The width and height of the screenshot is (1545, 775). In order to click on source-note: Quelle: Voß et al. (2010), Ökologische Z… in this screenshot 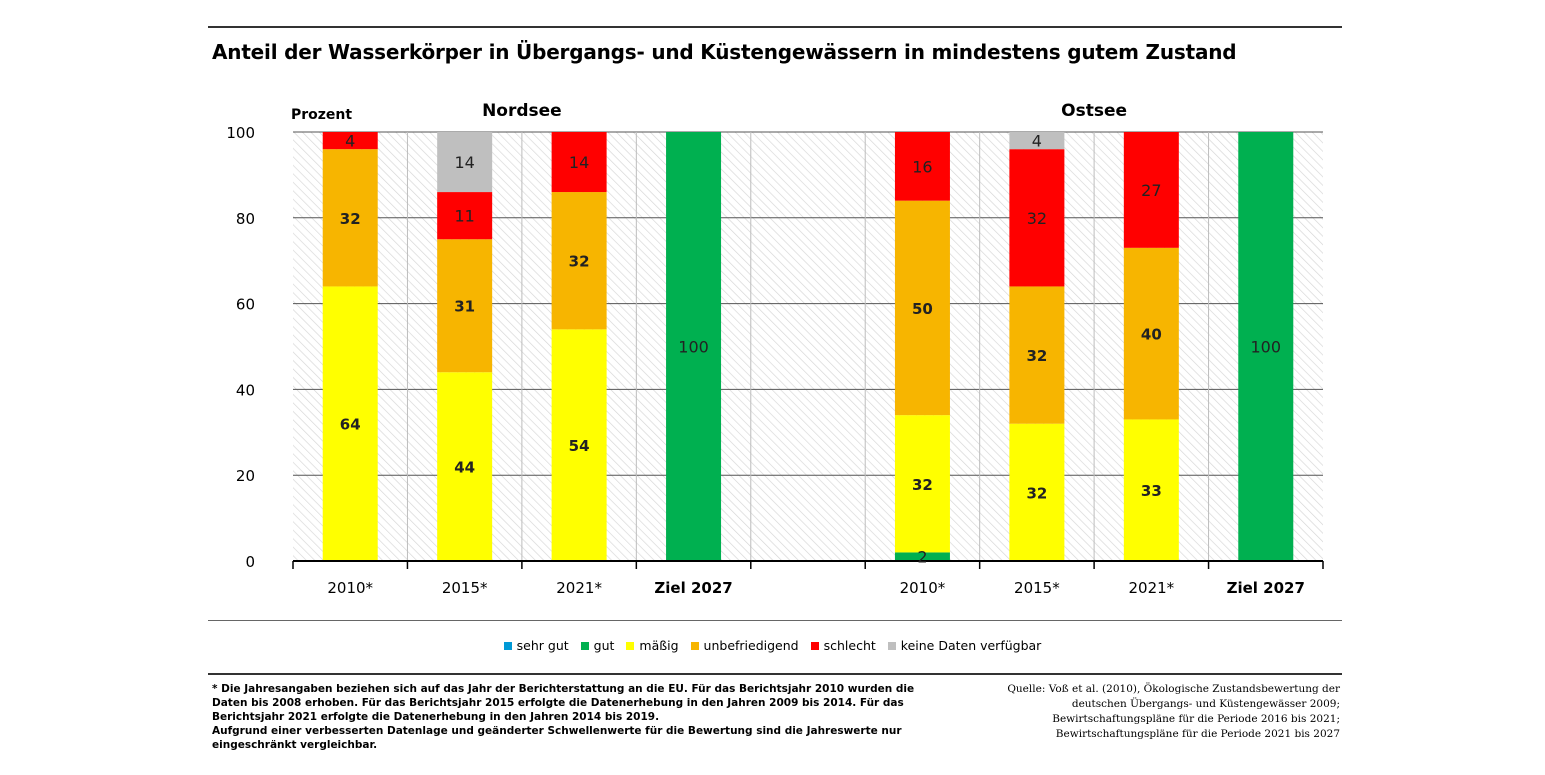, I will do `click(1160, 712)`.